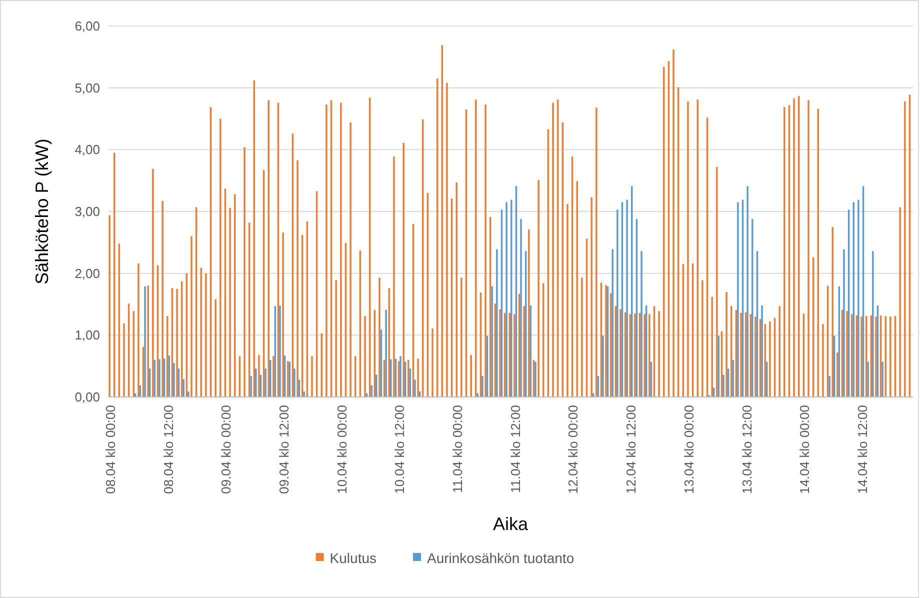 This screenshot has width=920, height=598. Describe the element at coordinates (688, 449) in the screenshot. I see `x-tick-label: 13.04 klo 00:00` at that location.